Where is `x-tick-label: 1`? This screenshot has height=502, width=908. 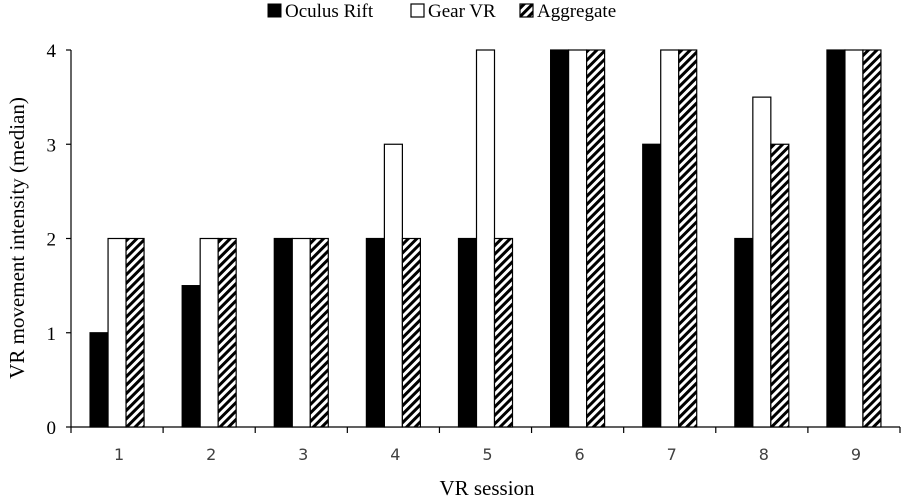
x-tick-label: 1 is located at coordinates (119, 454).